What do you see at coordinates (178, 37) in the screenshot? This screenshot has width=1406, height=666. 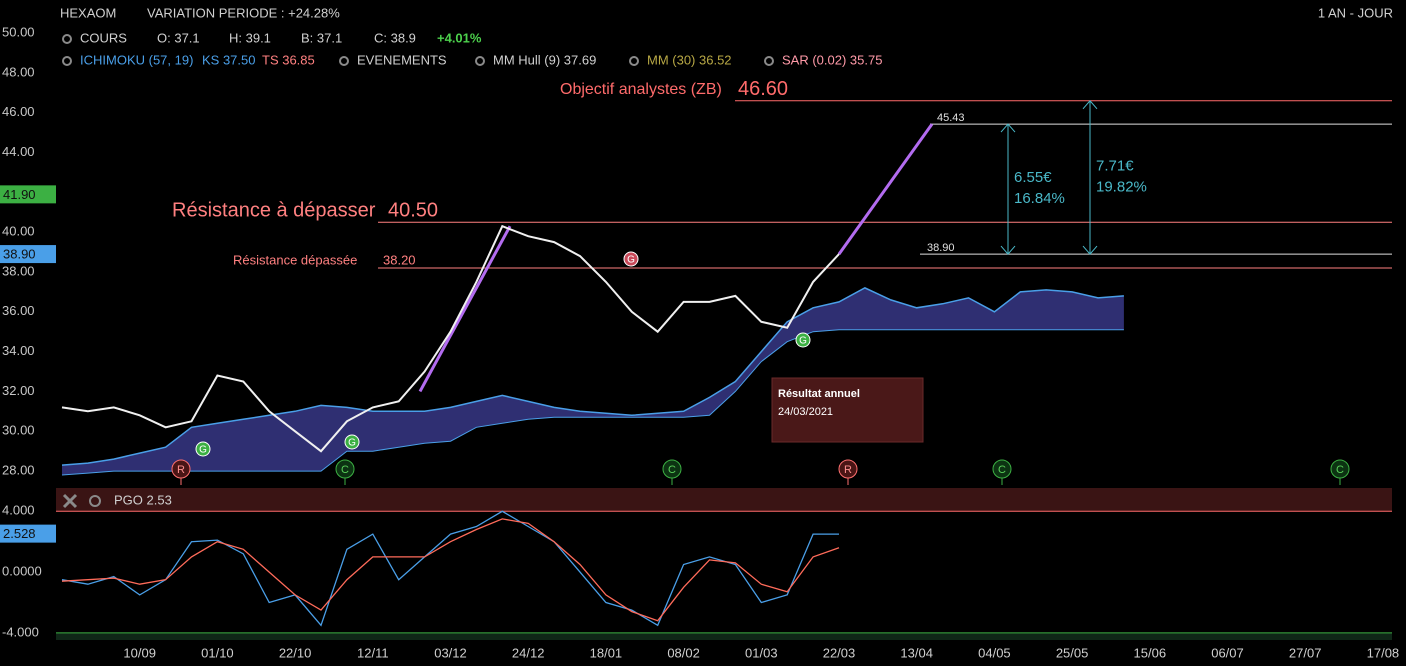 I see `open: O: 37.1` at bounding box center [178, 37].